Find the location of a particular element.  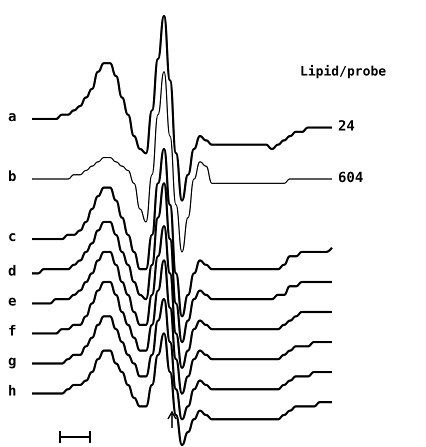

text: 604 is located at coordinates (351, 178).